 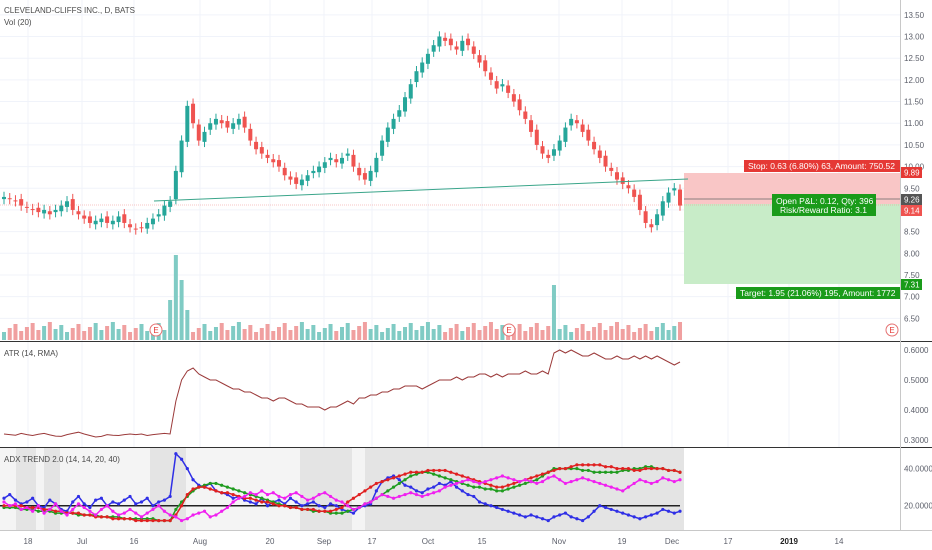 What do you see at coordinates (821, 166) in the screenshot?
I see `stop-label: Stop: 0.63 (6.80%) 63, Amount: 750.52` at bounding box center [821, 166].